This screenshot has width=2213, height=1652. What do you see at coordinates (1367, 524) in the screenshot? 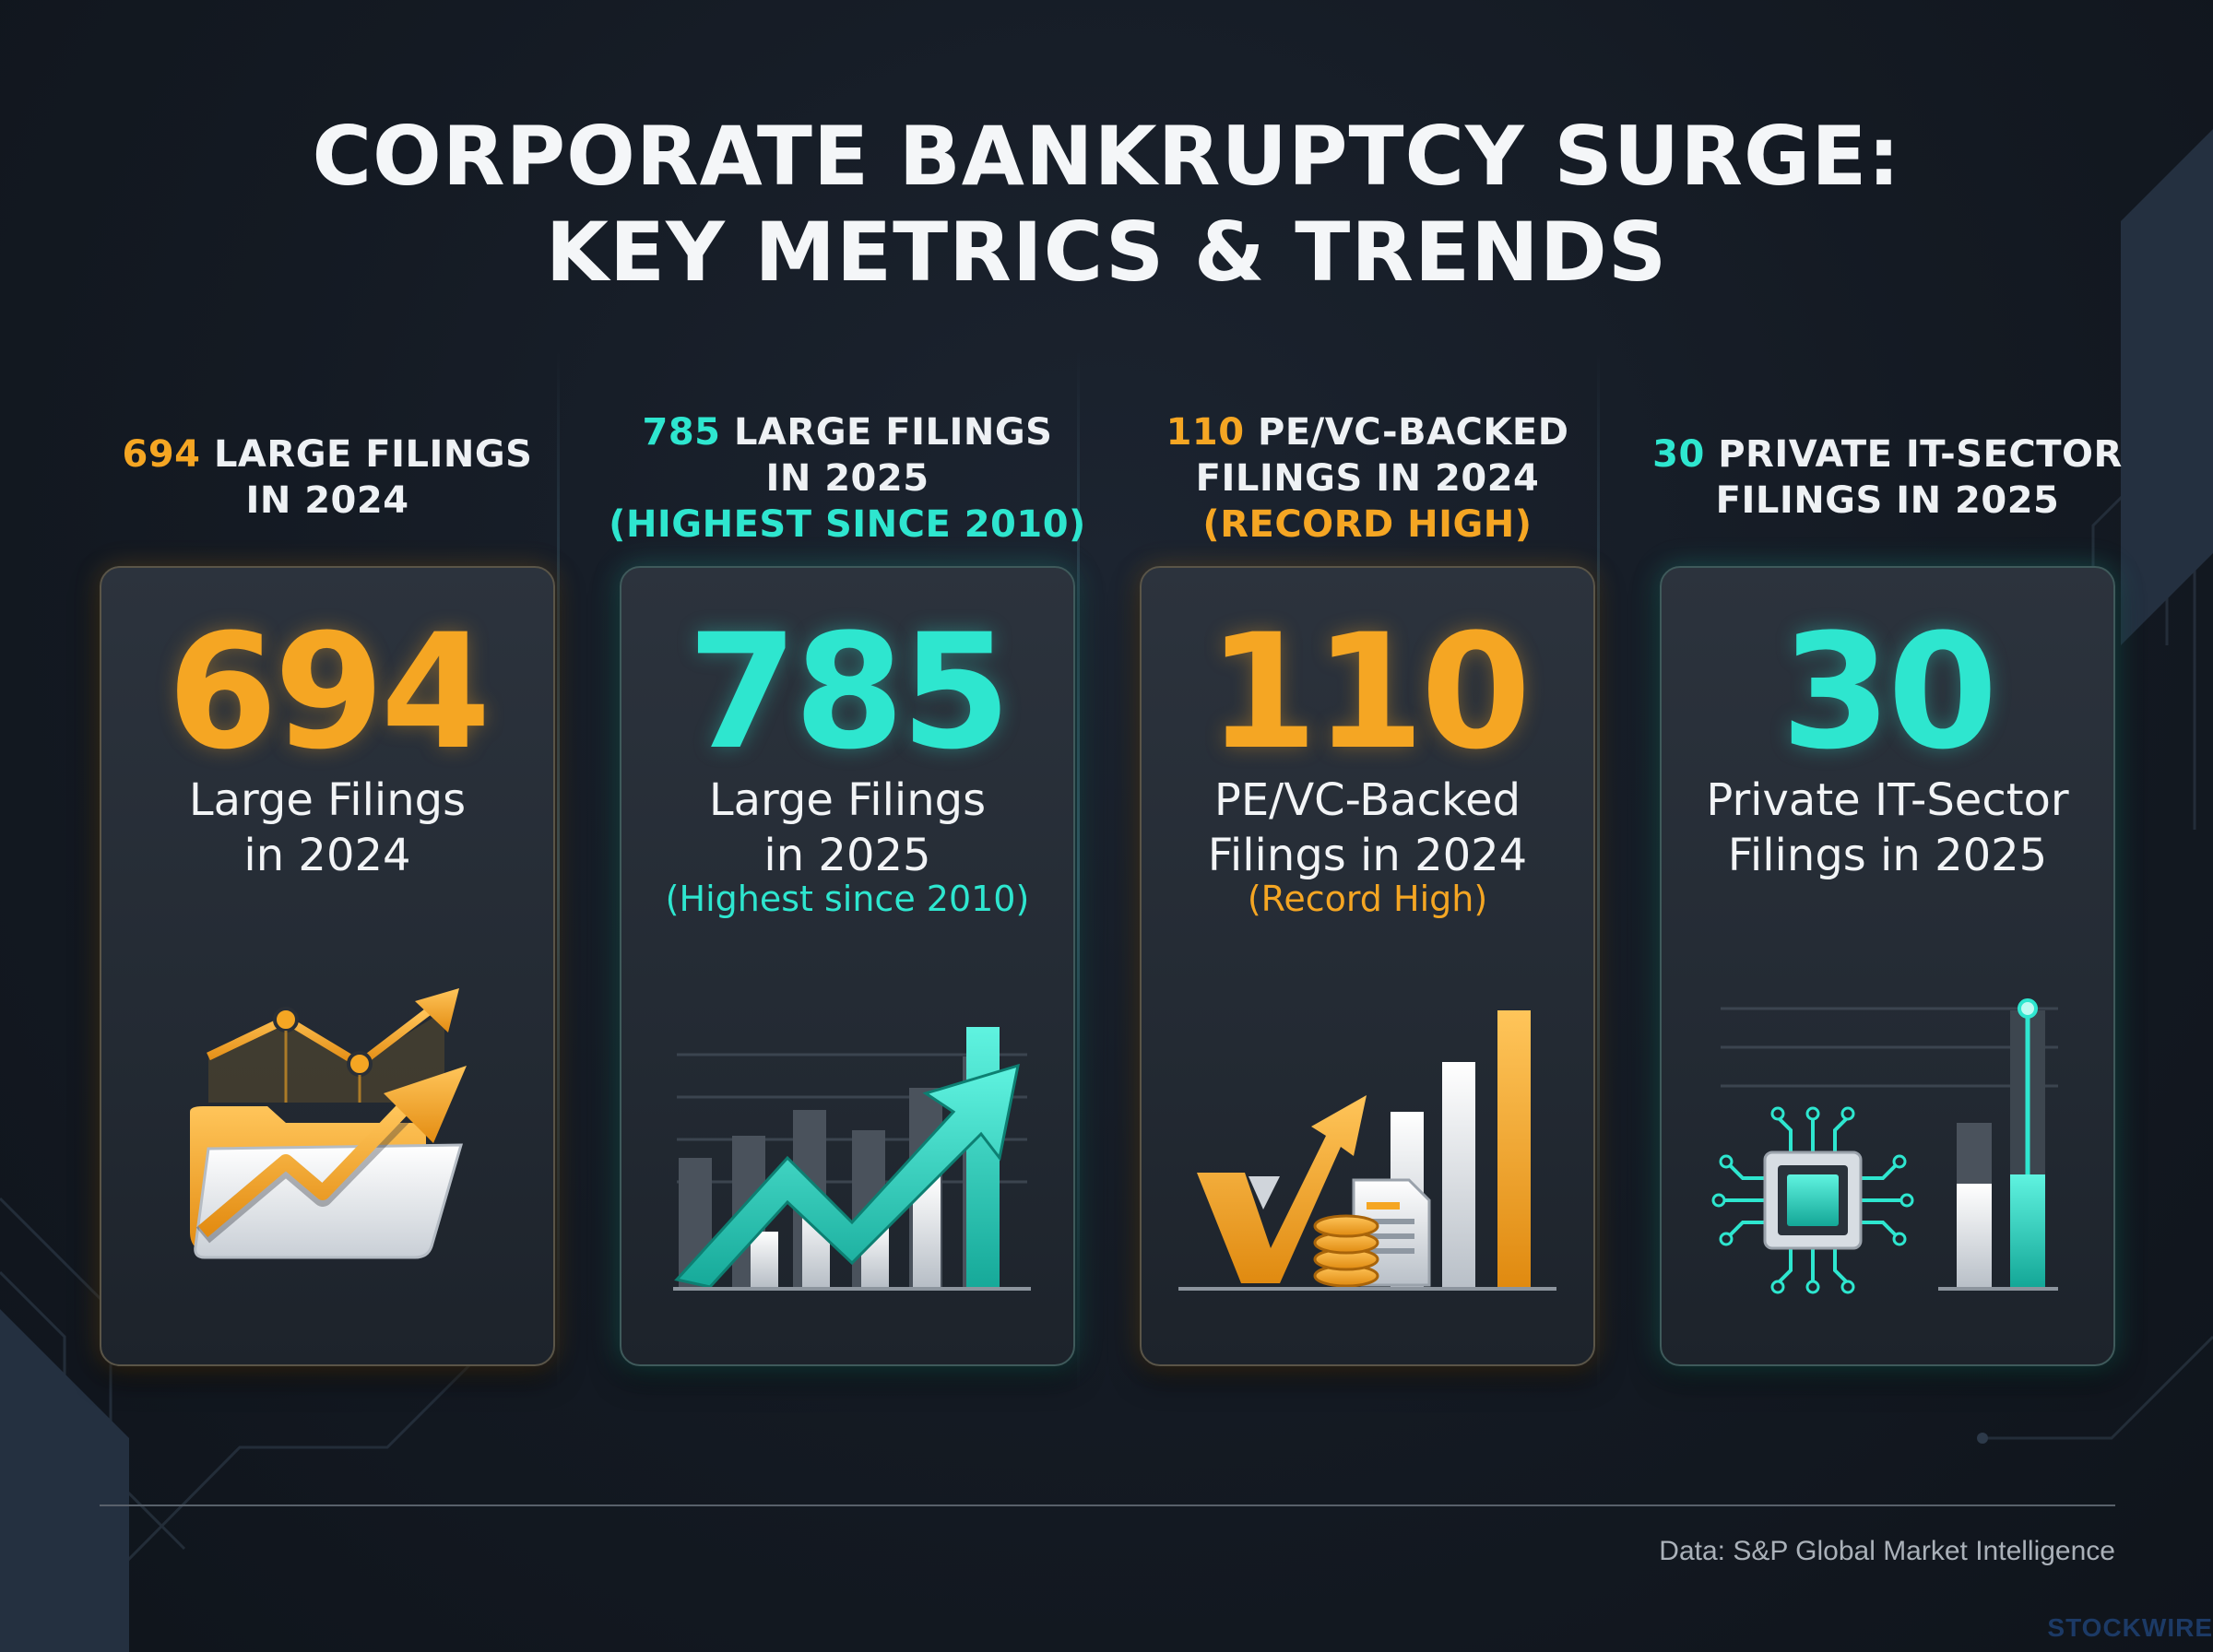
I see `header-note: (RECORD HIGH)` at bounding box center [1367, 524].